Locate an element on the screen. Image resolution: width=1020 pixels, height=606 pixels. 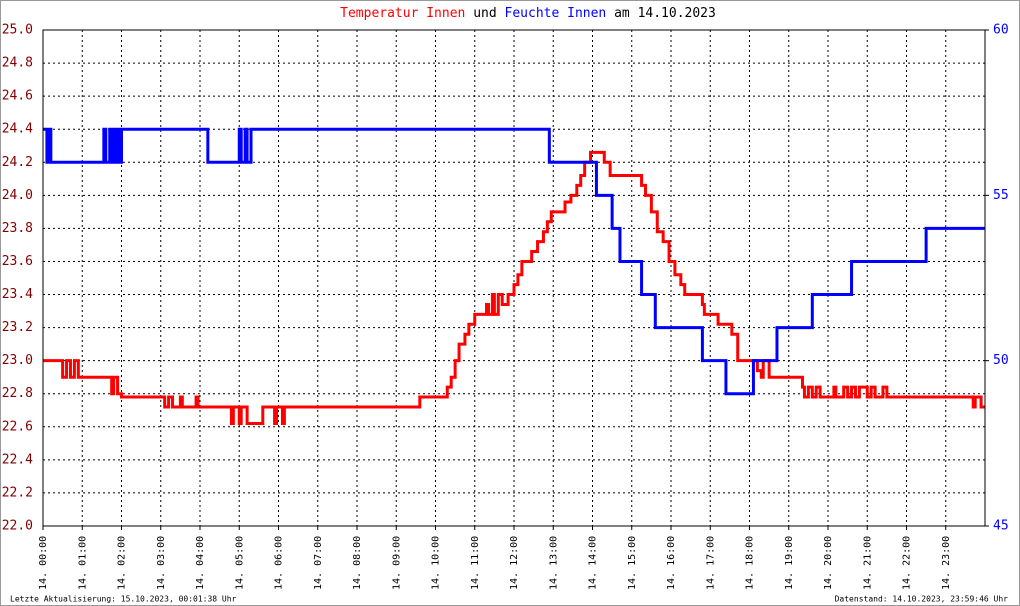
y-tick-label: 24.4 is located at coordinates (17, 129).